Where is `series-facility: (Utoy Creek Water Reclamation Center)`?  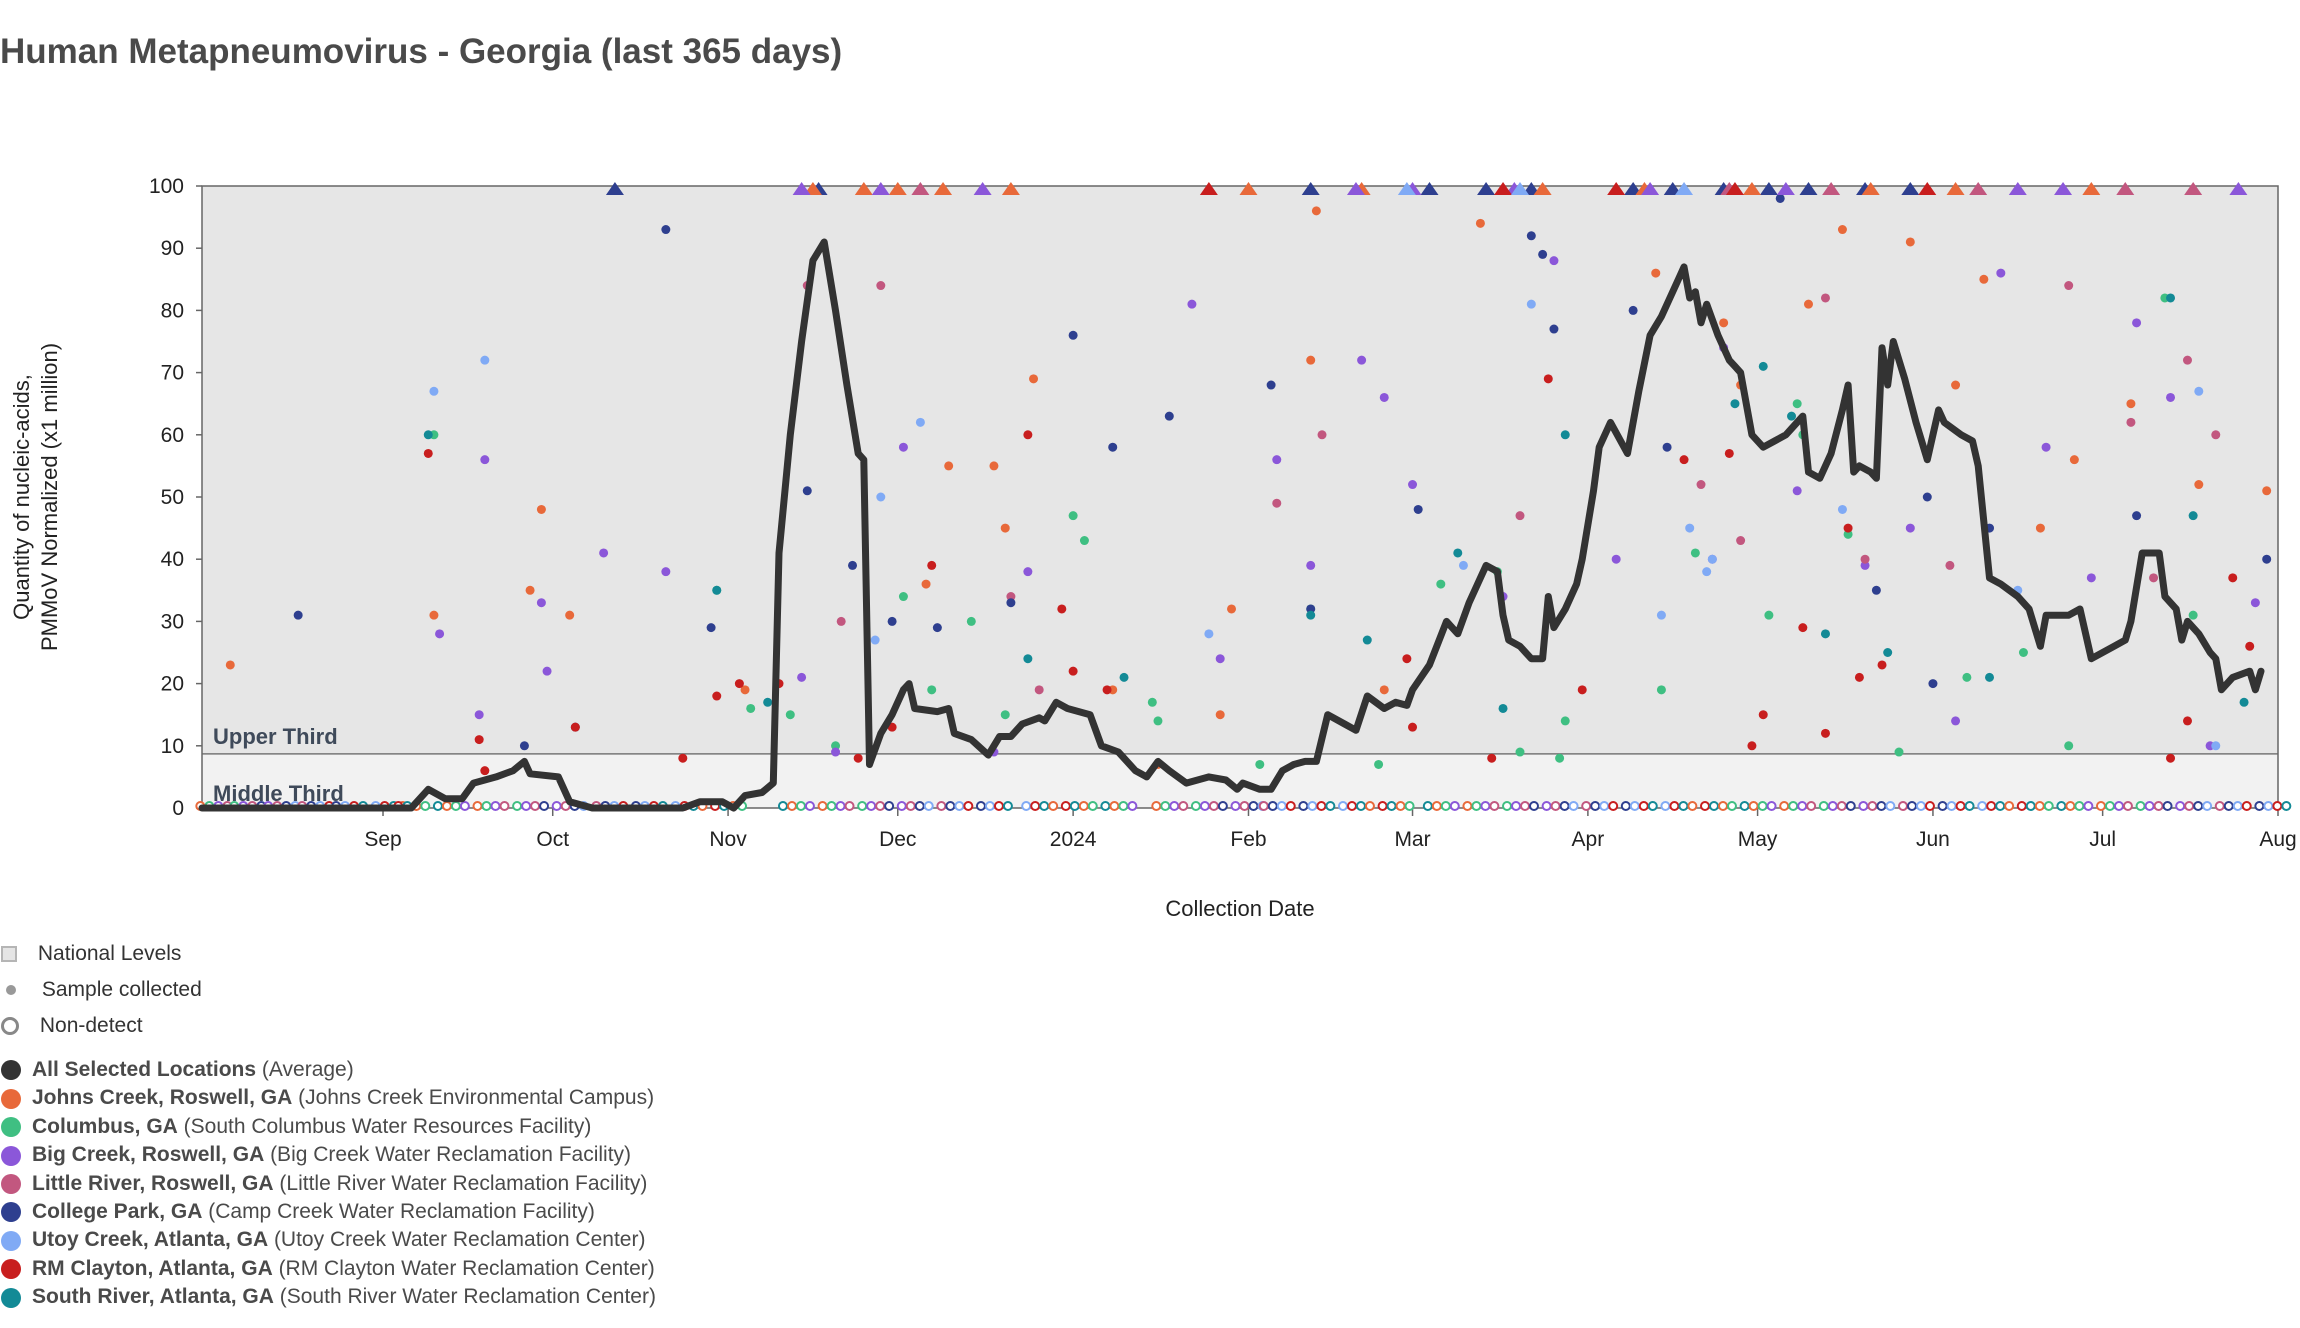
series-facility: (Utoy Creek Water Reclamation Center) is located at coordinates (457, 1240).